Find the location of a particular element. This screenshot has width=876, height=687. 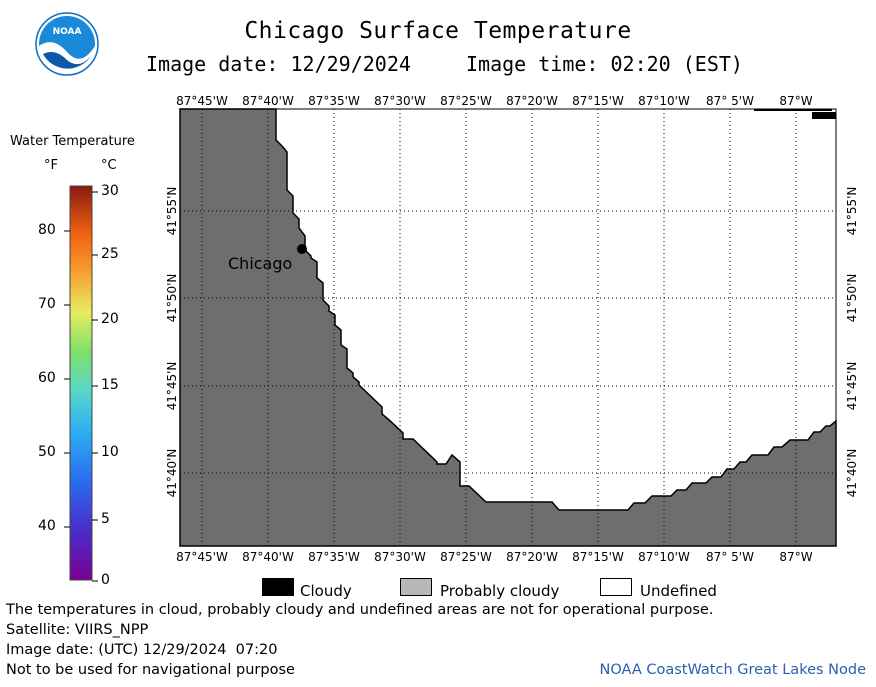

key-cloudy-label: Cloudy is located at coordinates (326, 591).